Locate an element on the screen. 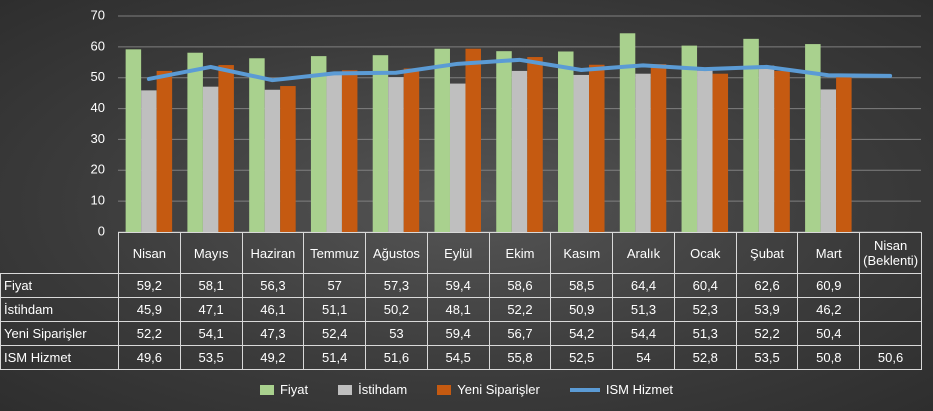 The image size is (933, 411). x-tick-label: Ekim is located at coordinates (520, 253).